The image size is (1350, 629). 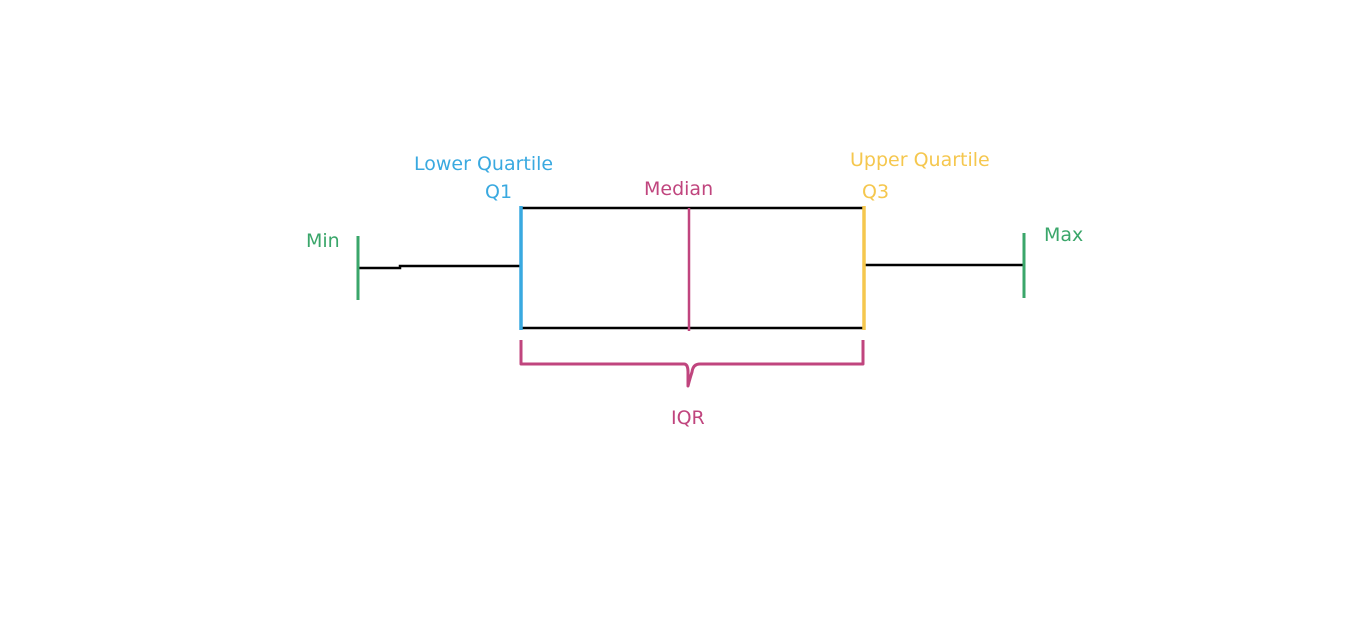 What do you see at coordinates (439, 267) in the screenshot?
I see `left-whisker-line` at bounding box center [439, 267].